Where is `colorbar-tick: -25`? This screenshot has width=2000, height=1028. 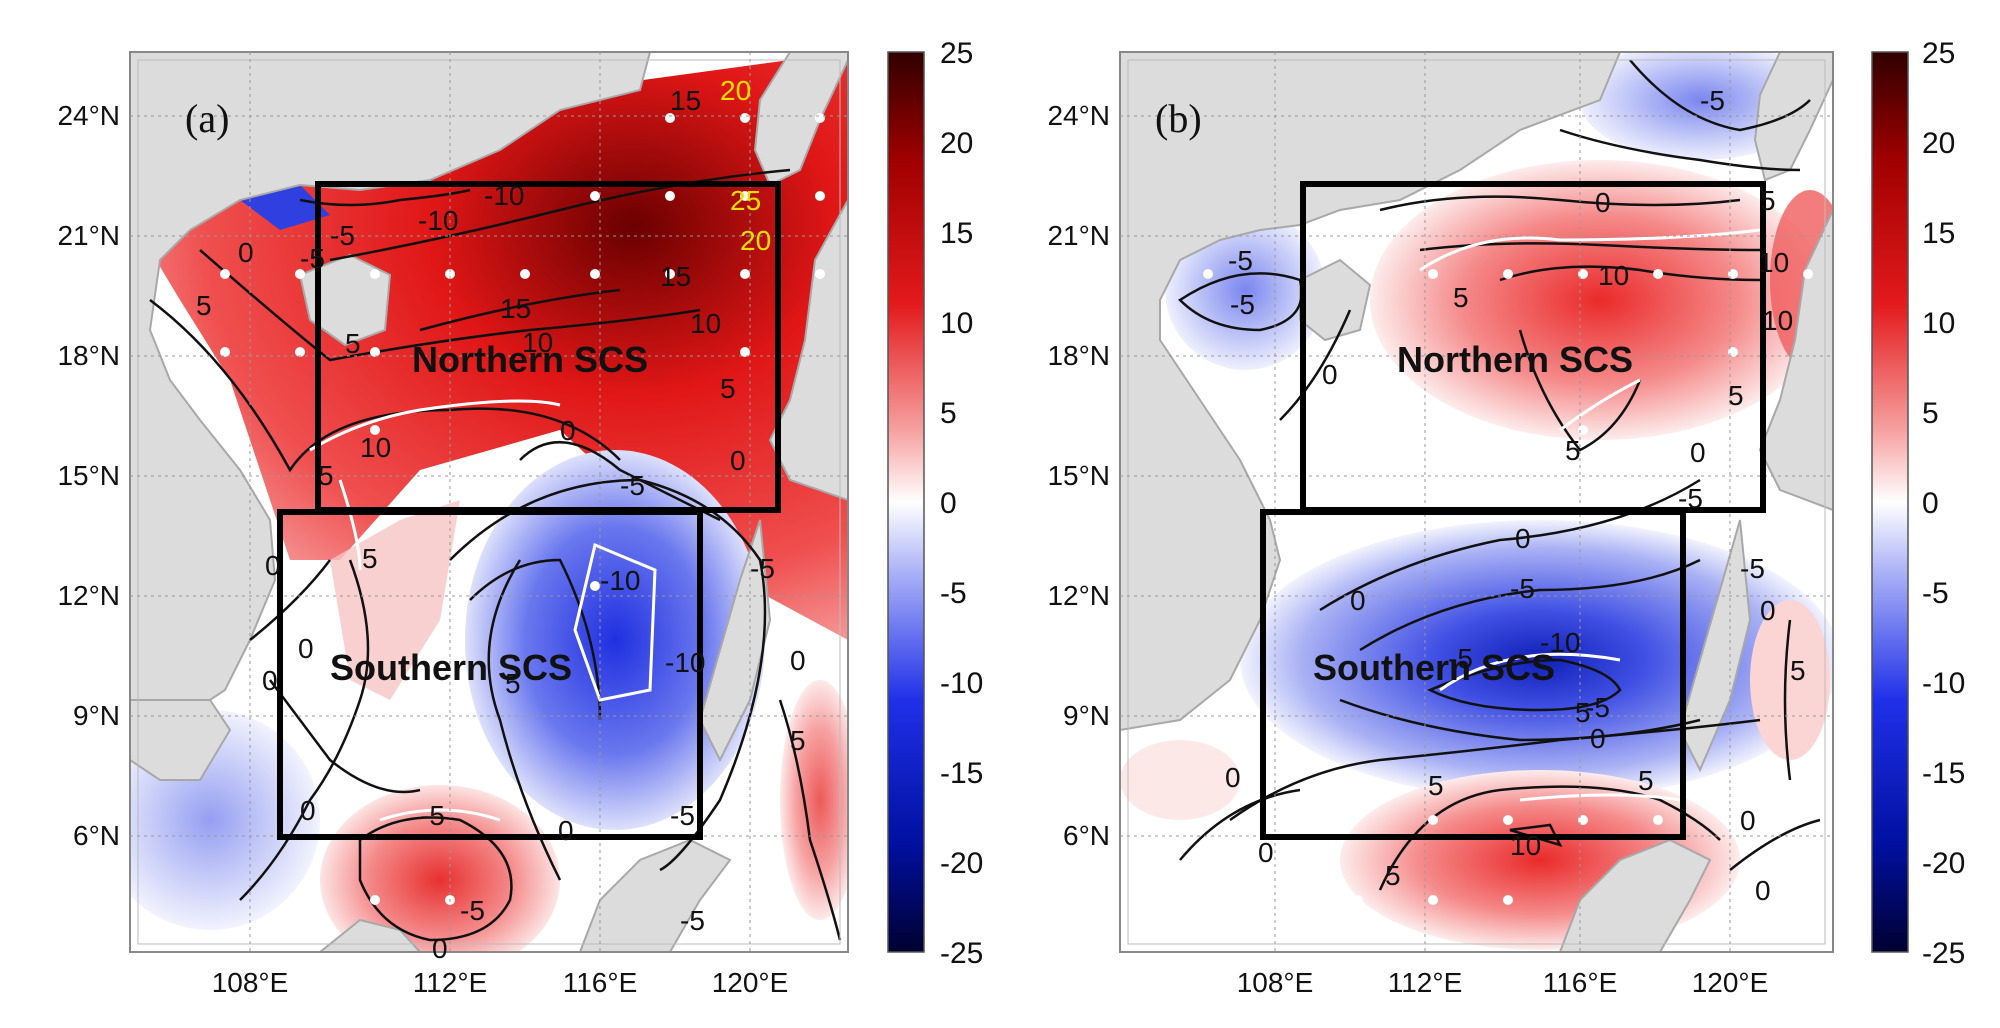
colorbar-tick: -25 is located at coordinates (1943, 953).